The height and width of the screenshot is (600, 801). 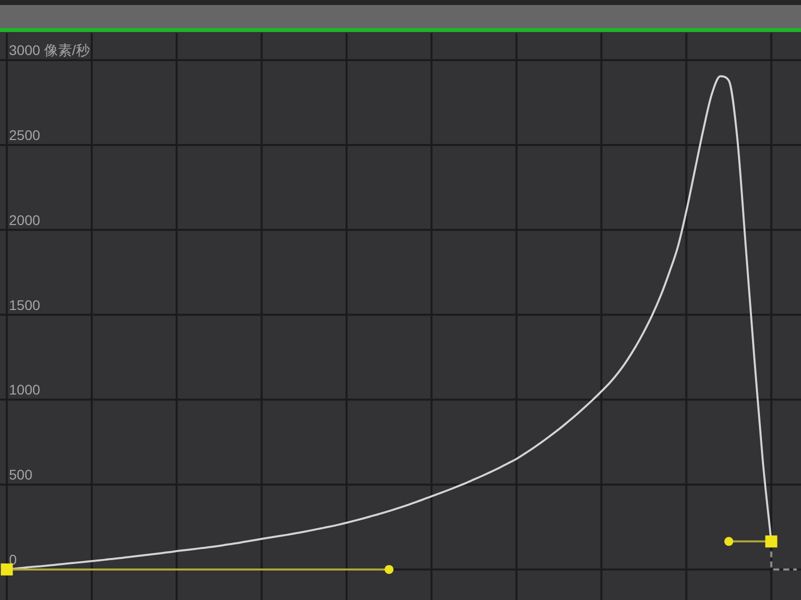 What do you see at coordinates (21, 474) in the screenshot?
I see `y-tick-label: 500` at bounding box center [21, 474].